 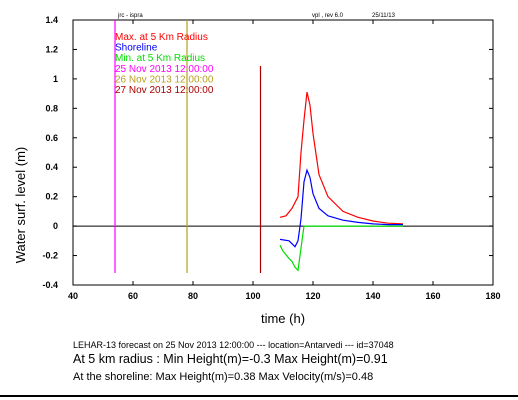 What do you see at coordinates (164, 69) in the screenshot?
I see `legend-entry: 25 Nov 2013 12:00:00` at bounding box center [164, 69].